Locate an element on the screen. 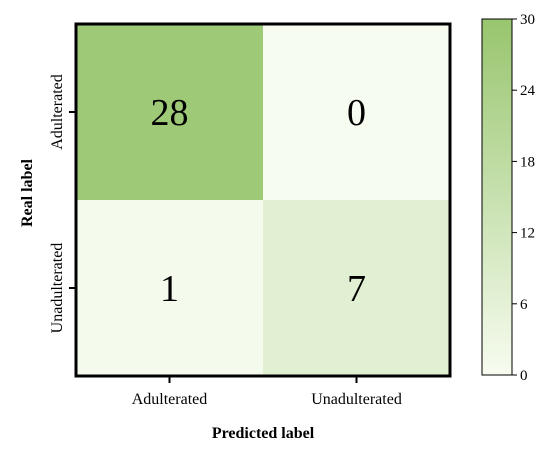 This screenshot has height=454, width=550. cell-value-label-r1-c1: 7 is located at coordinates (356, 289).